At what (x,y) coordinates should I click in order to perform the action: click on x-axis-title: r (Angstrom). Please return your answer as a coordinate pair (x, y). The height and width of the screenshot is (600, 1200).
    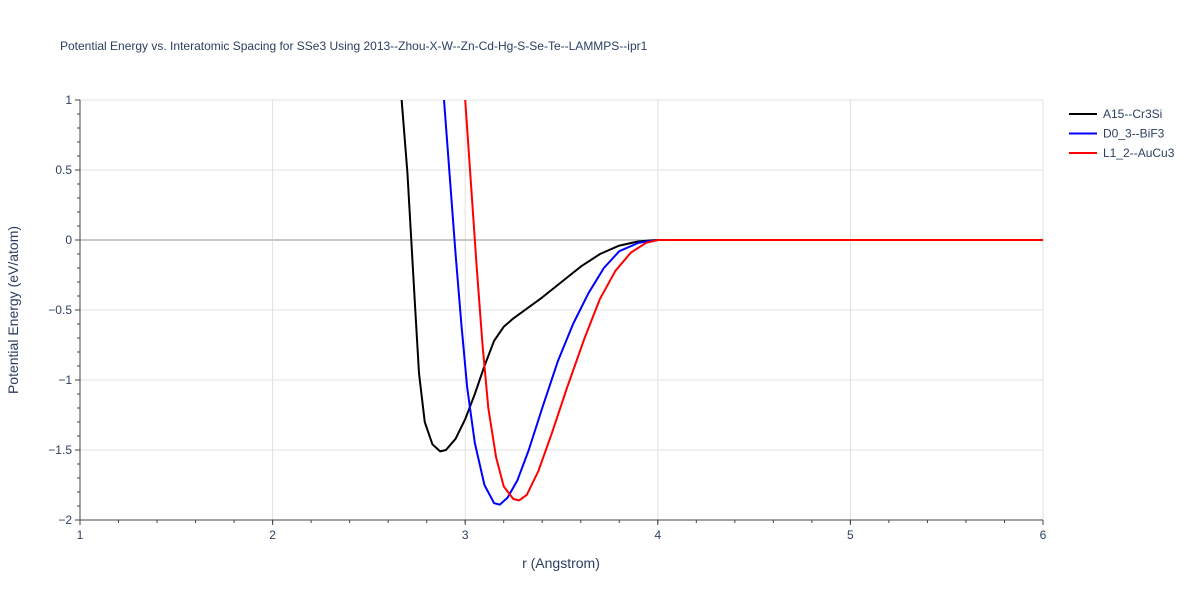
    Looking at the image, I should click on (561, 563).